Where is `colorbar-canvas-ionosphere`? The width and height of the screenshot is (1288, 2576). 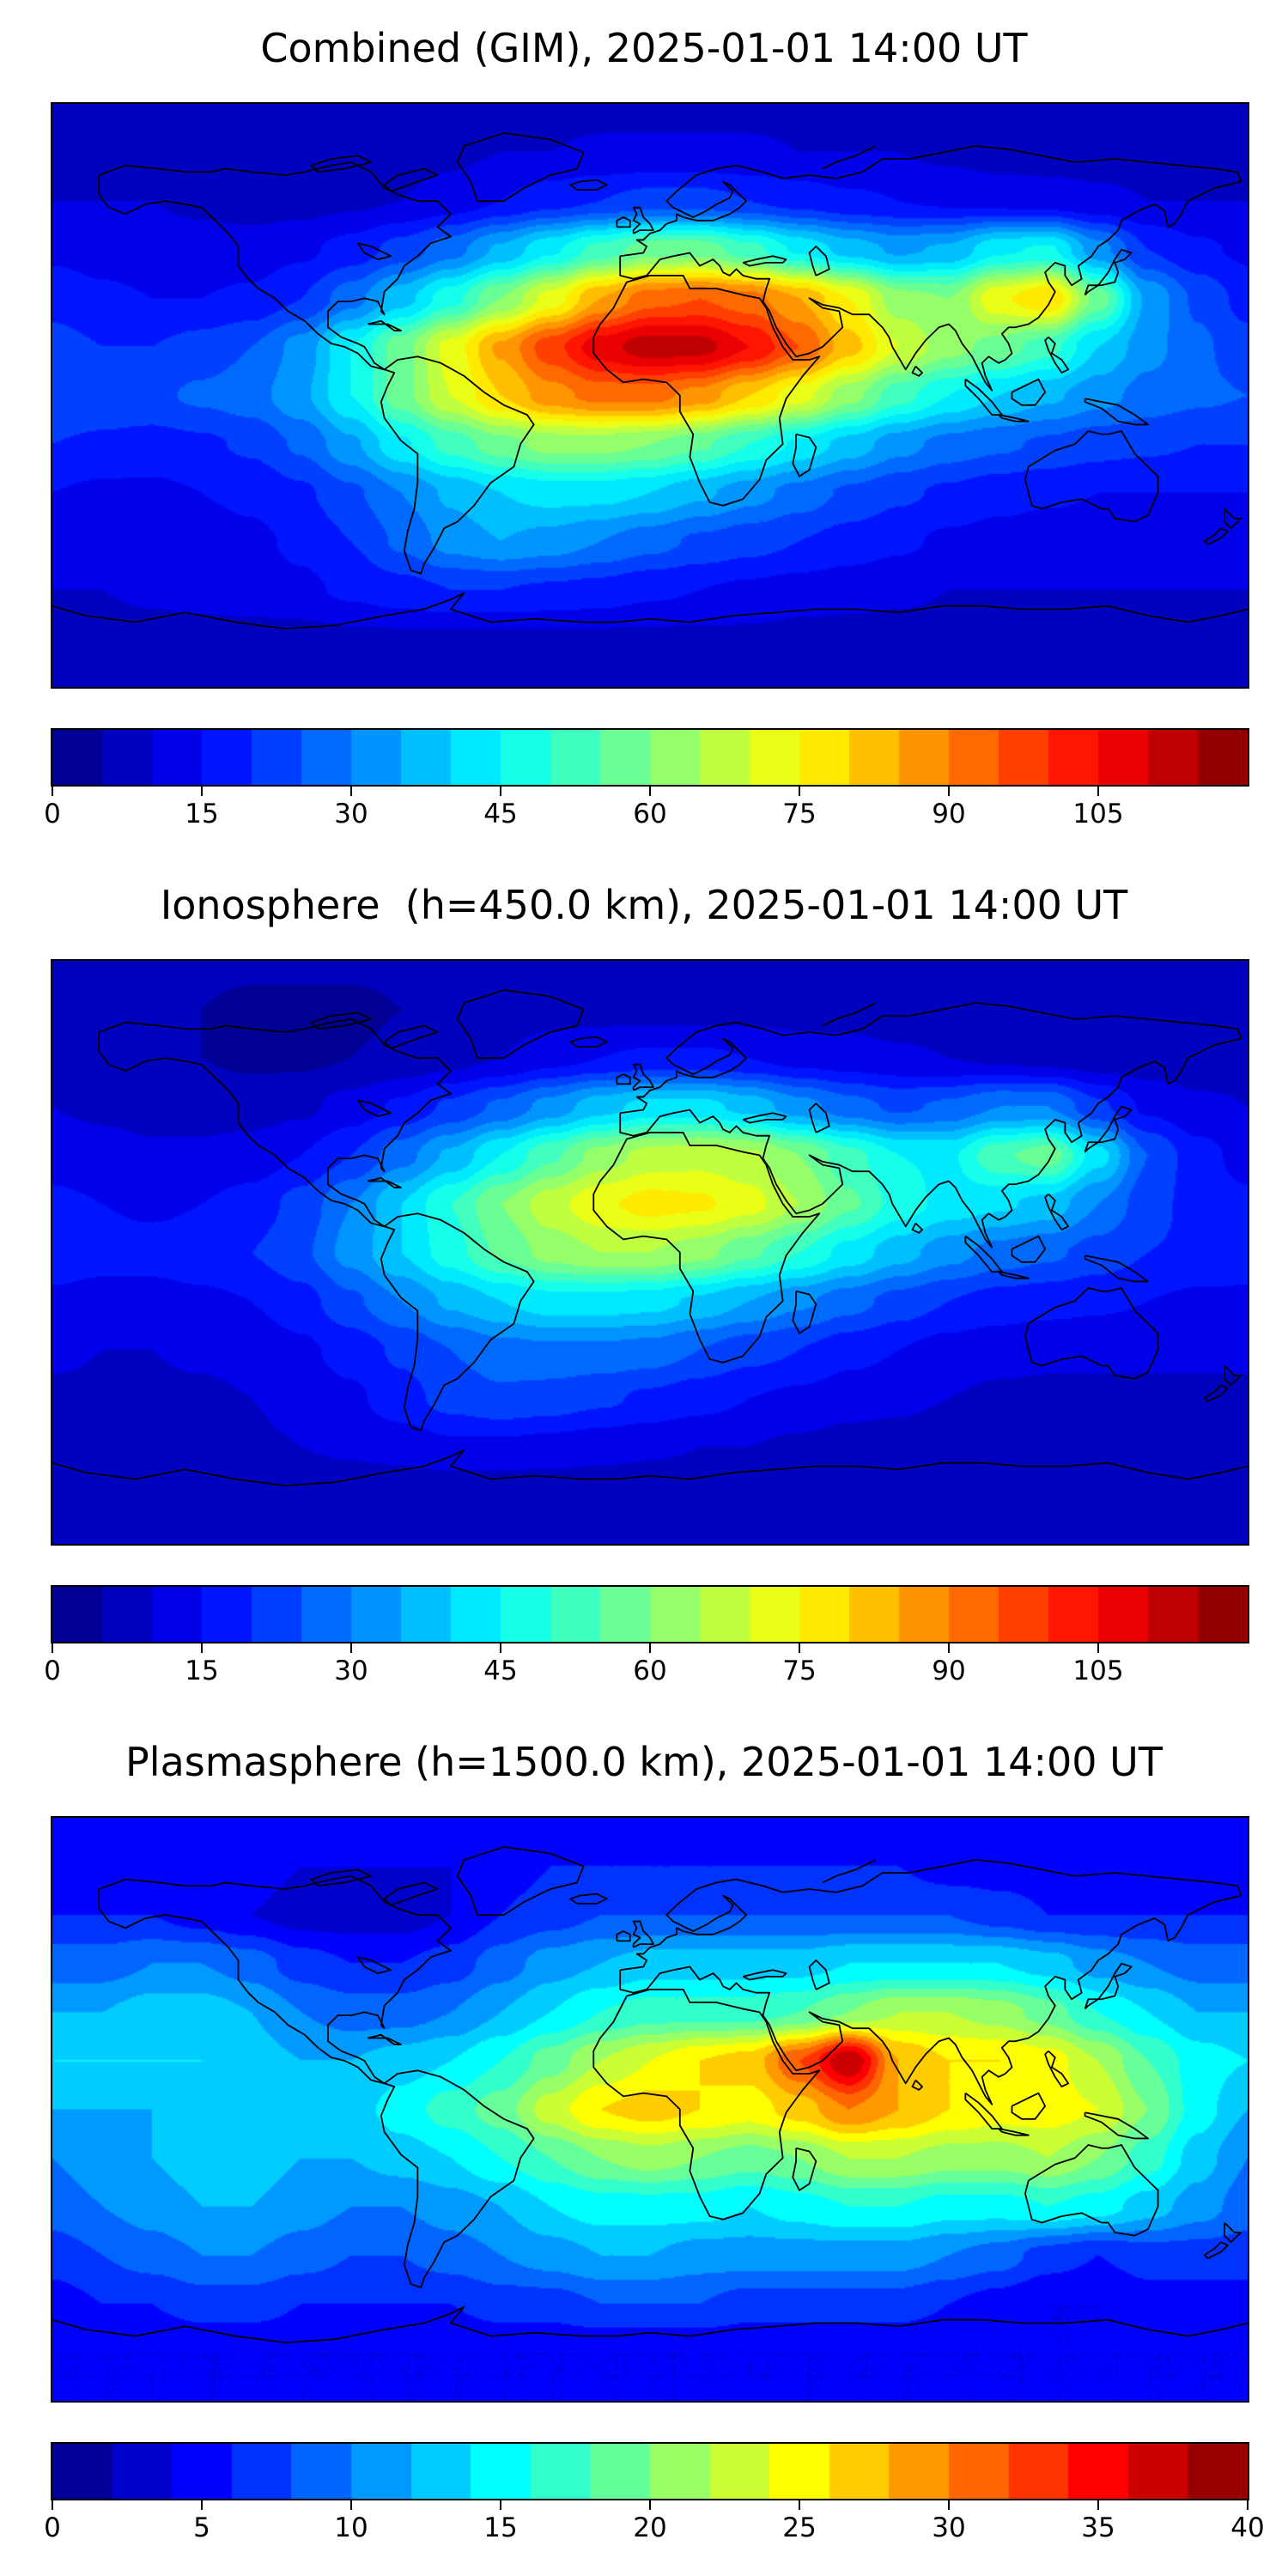 colorbar-canvas-ionosphere is located at coordinates (650, 1614).